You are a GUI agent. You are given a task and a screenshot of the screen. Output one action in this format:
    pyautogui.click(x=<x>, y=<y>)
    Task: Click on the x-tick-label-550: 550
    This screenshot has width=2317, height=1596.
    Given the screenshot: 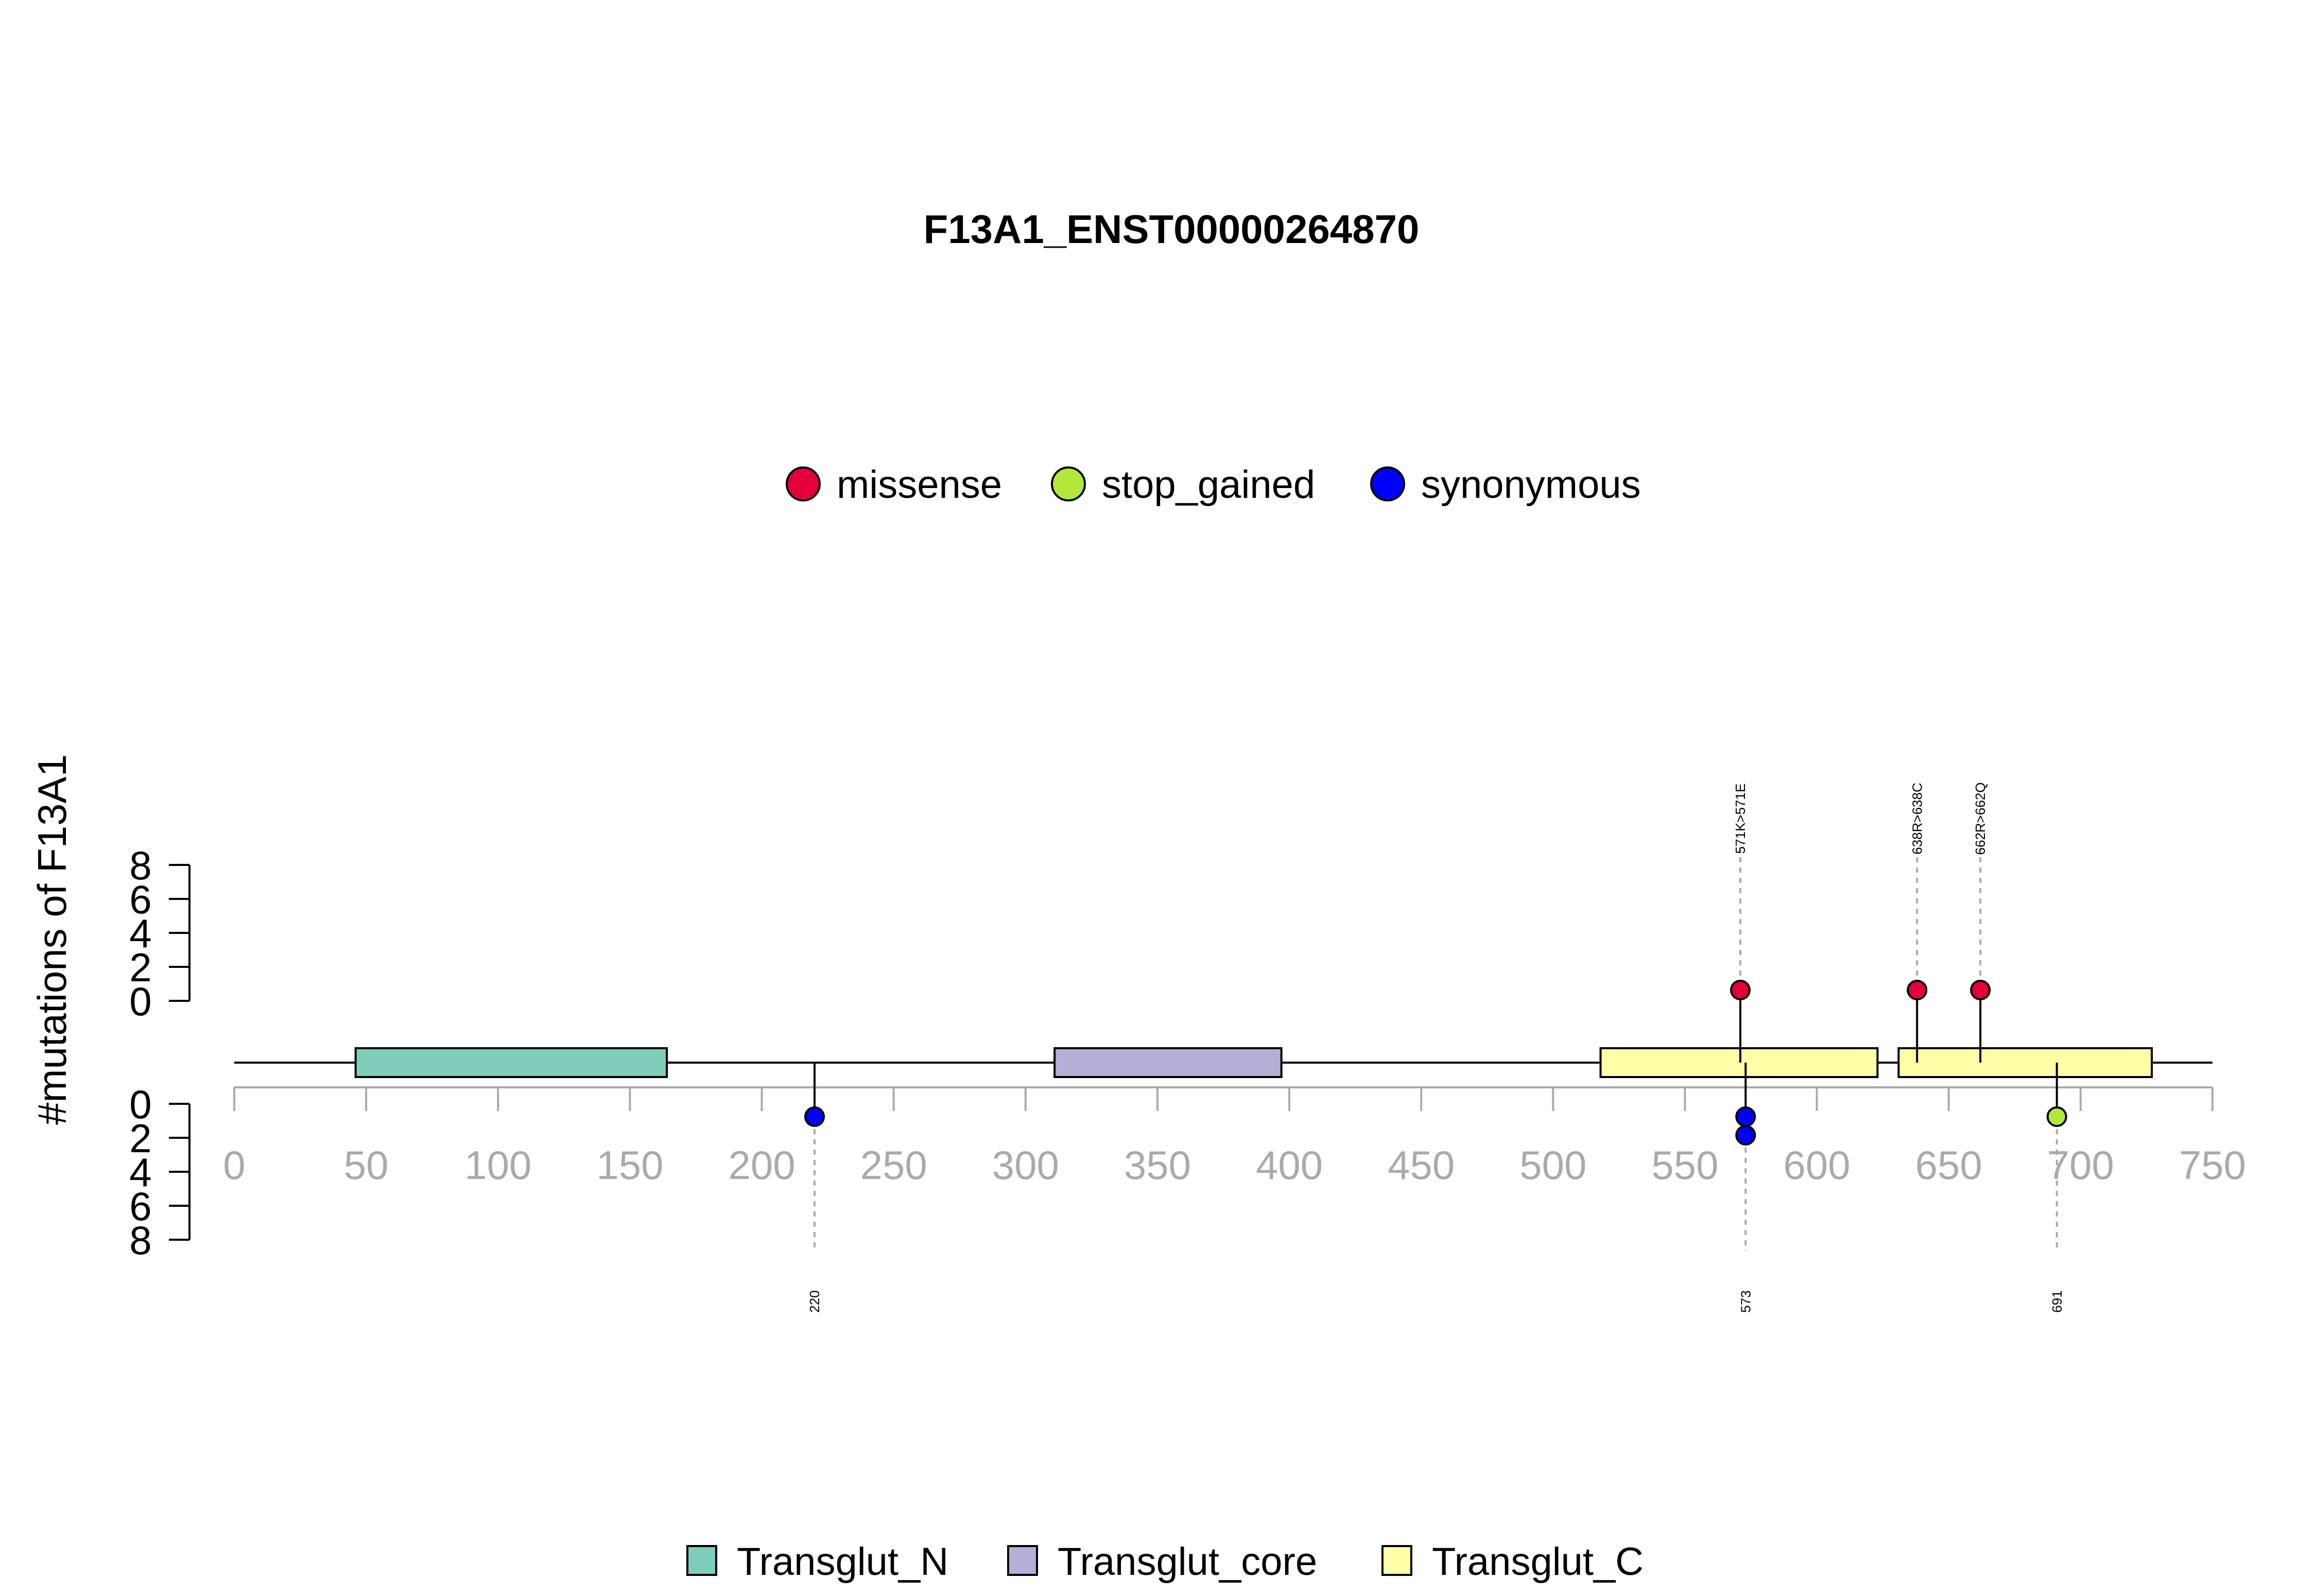 What is the action you would take?
    pyautogui.click(x=1684, y=1165)
    